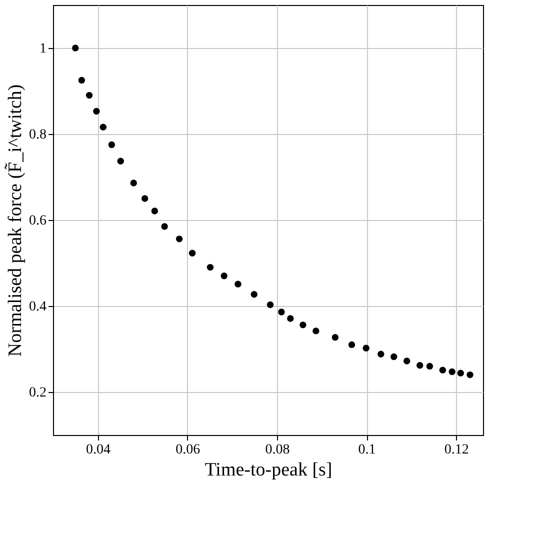  What do you see at coordinates (277, 450) in the screenshot?
I see `x-tick-label: 0.08` at bounding box center [277, 450].